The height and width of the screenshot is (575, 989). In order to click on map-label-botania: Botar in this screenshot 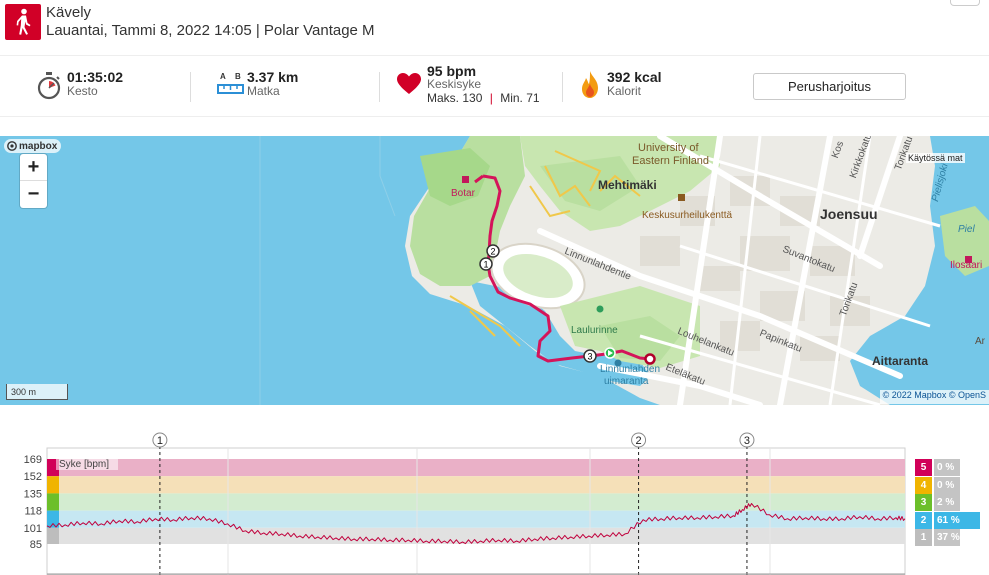, I will do `click(463, 193)`.